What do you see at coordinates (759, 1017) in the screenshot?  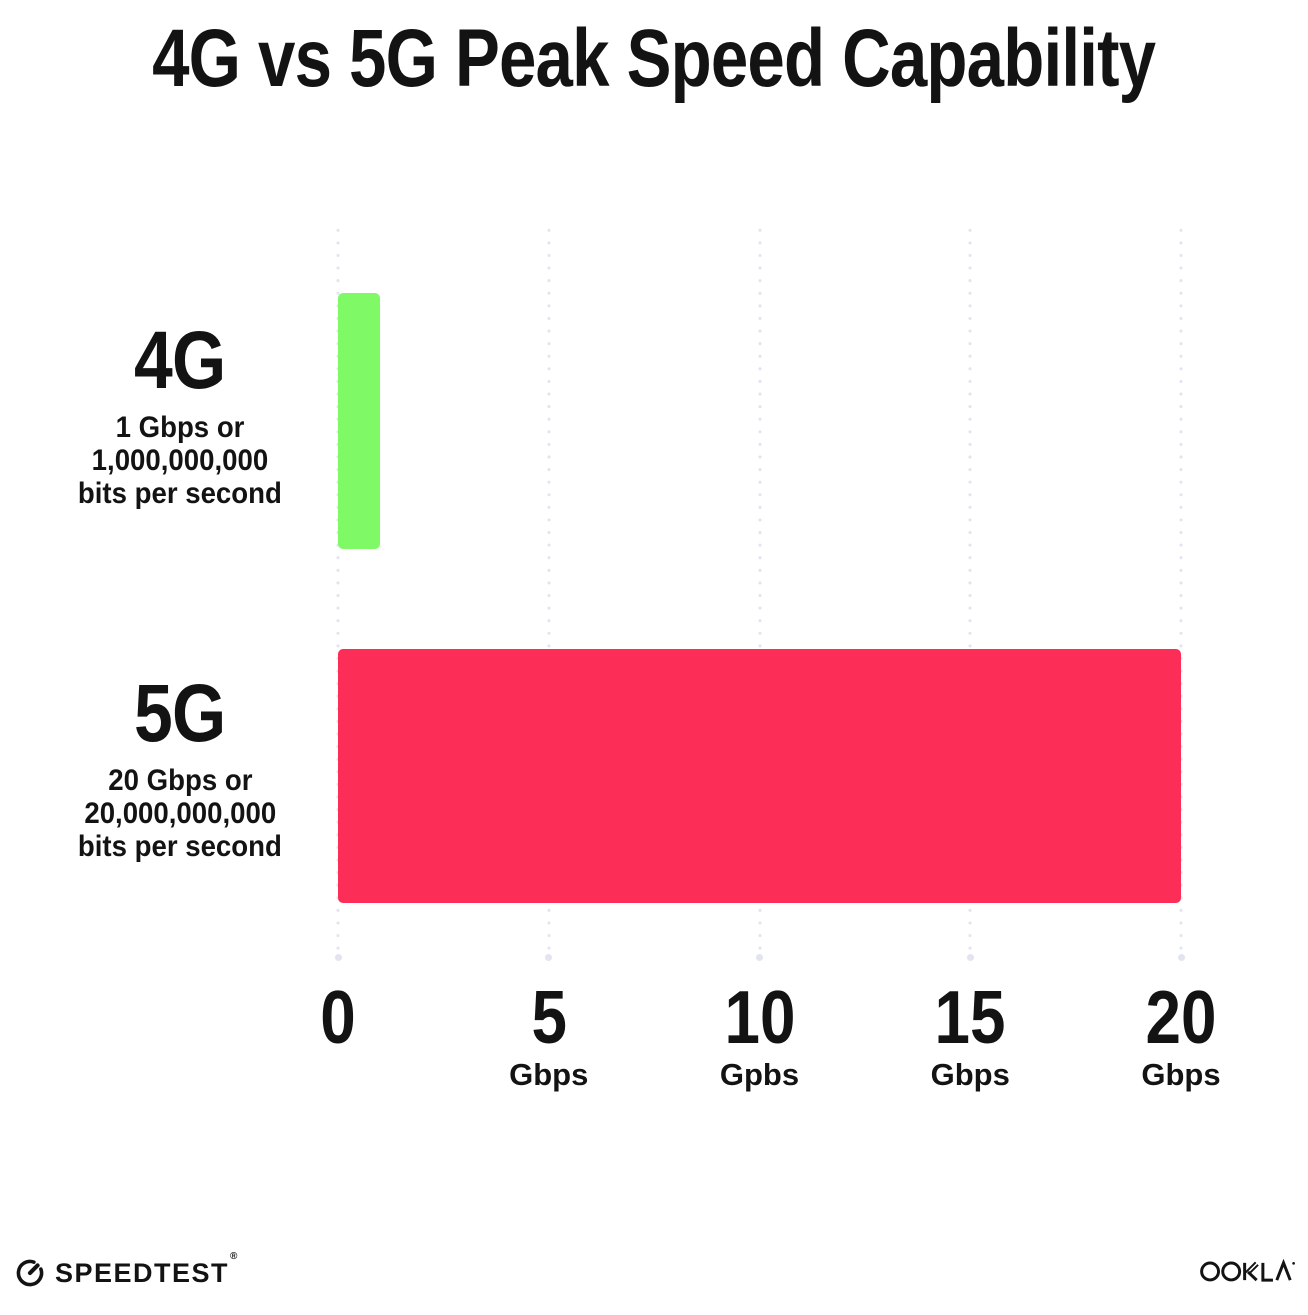 I see `x-tick-10-value: 10` at bounding box center [759, 1017].